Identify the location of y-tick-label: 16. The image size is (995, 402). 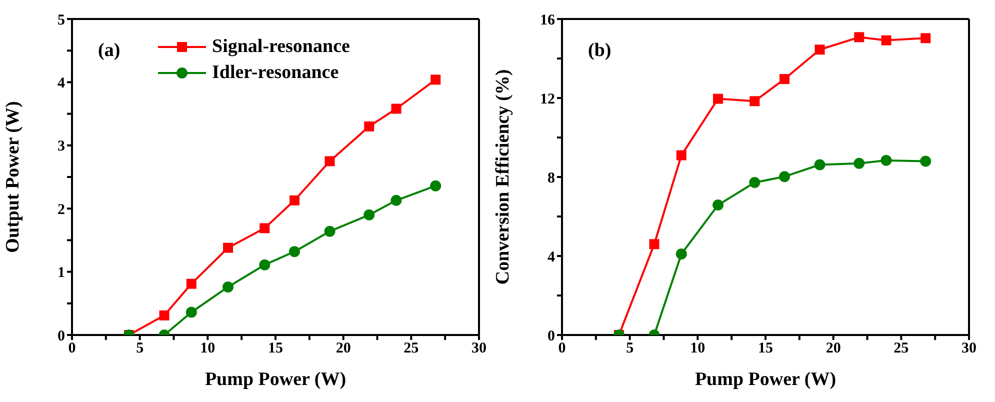
(548, 20).